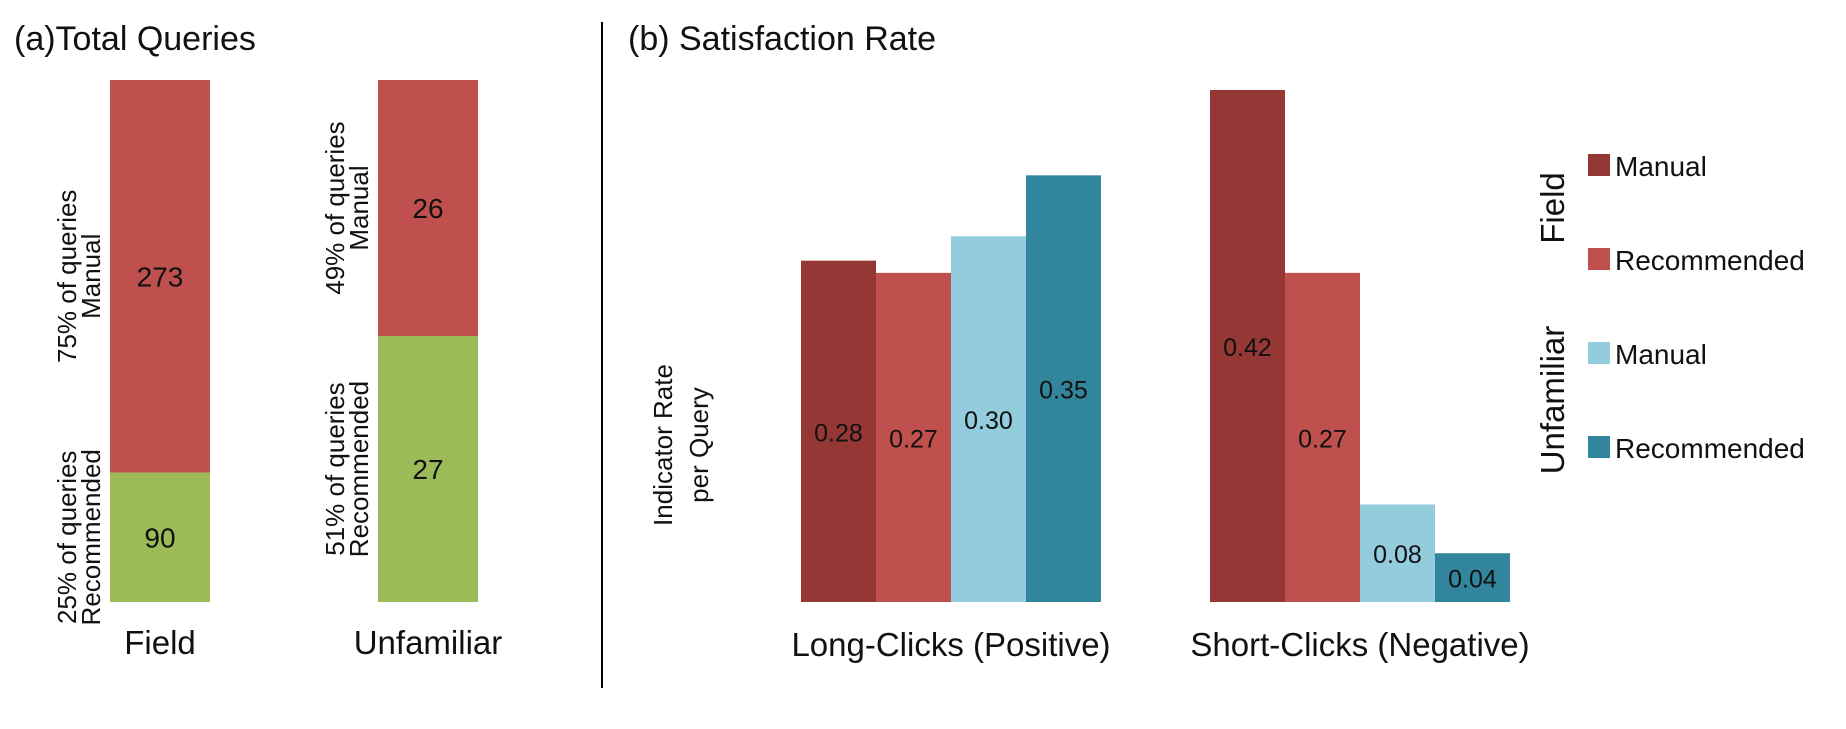 This screenshot has height=729, width=1846. I want to click on data-label: 0.30, so click(988, 421).